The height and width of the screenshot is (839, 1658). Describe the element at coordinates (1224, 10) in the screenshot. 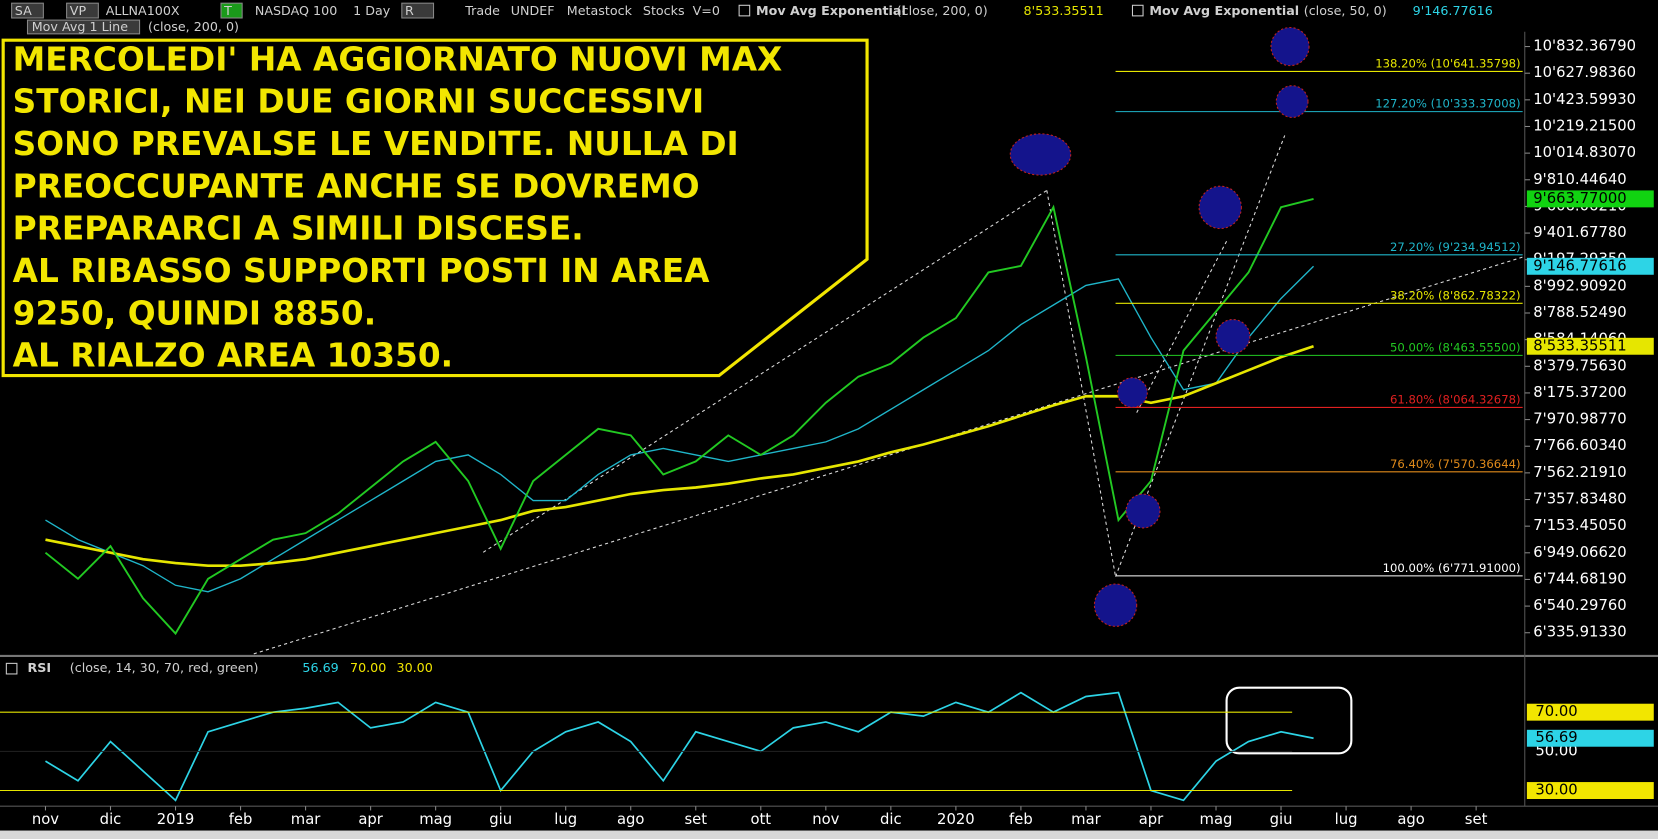

I see `indicator-name: Mov Avg Exponential` at that location.